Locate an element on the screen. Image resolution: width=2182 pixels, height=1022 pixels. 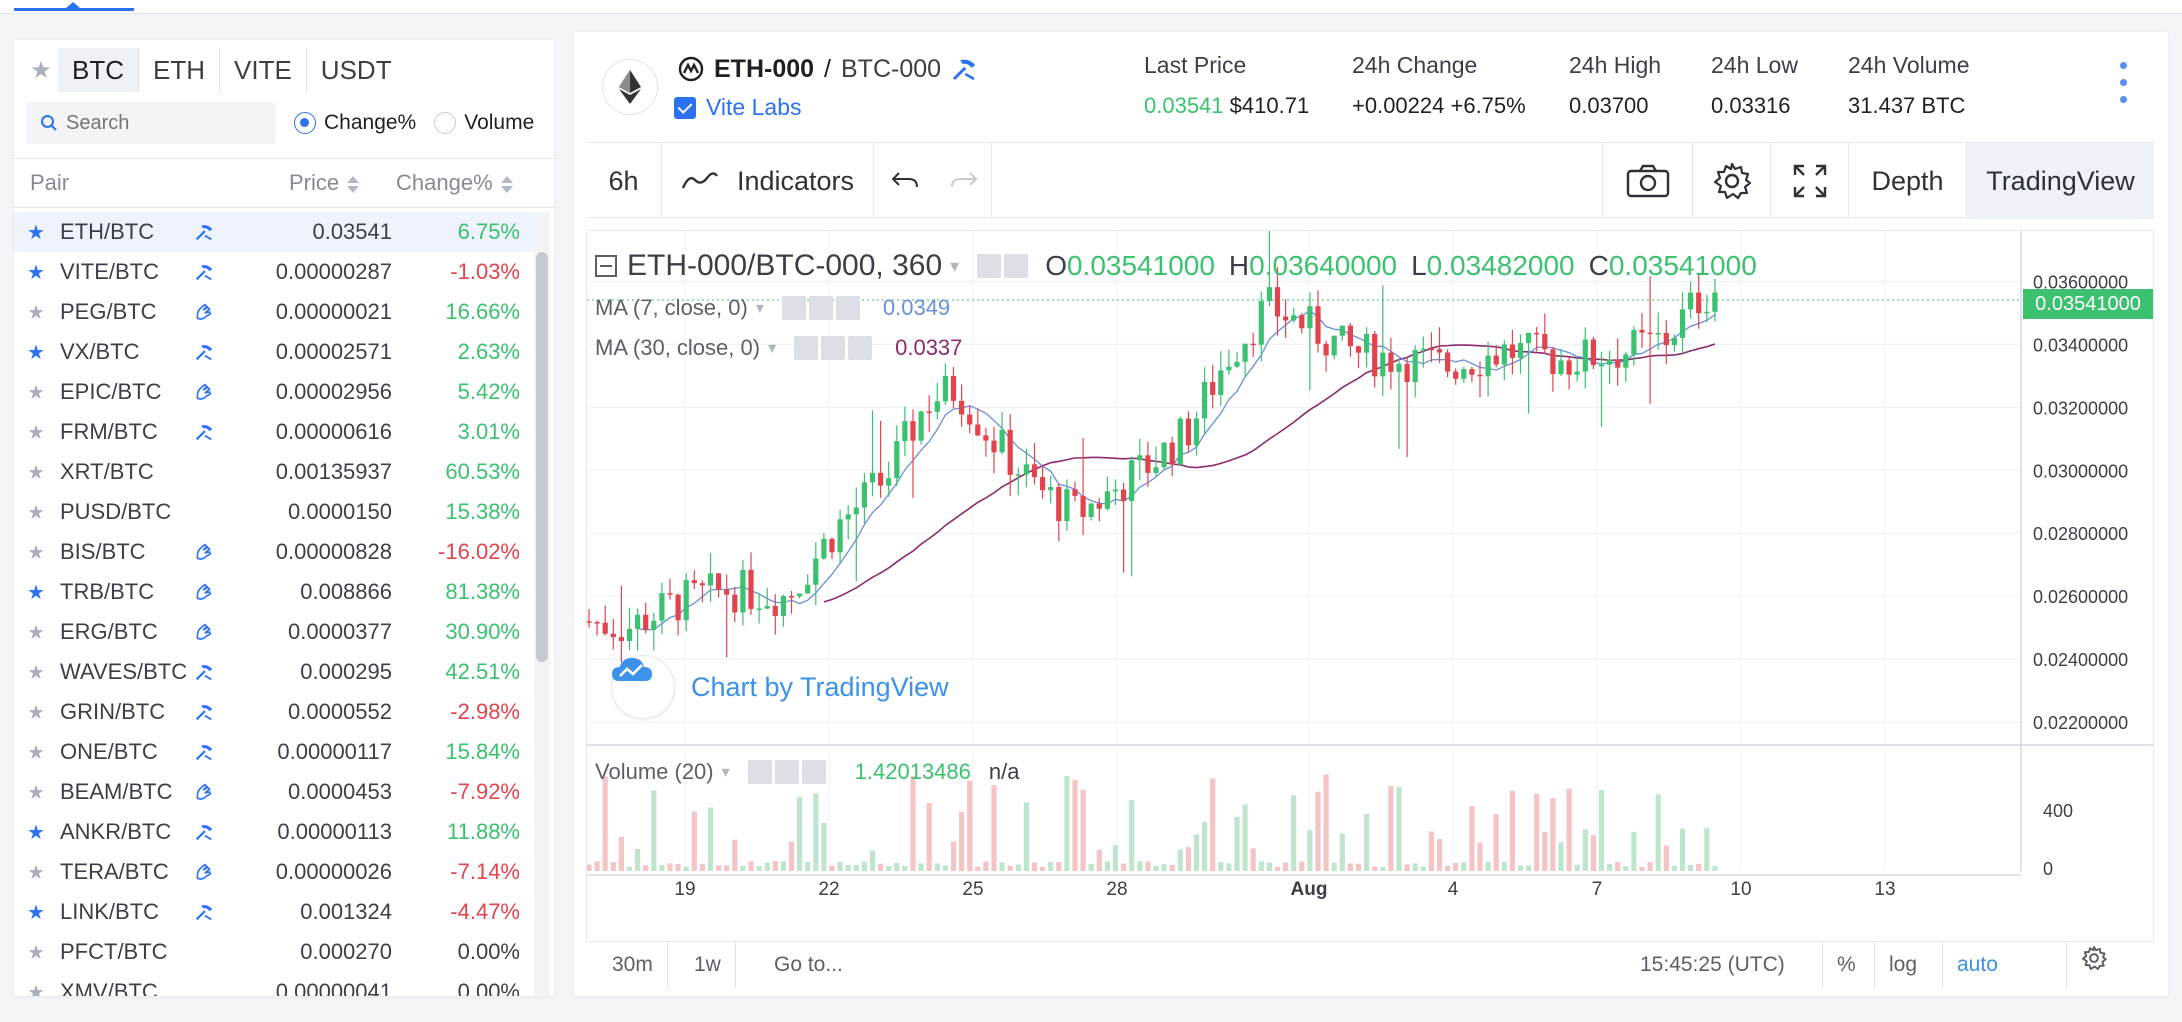
search-box is located at coordinates (151, 123).